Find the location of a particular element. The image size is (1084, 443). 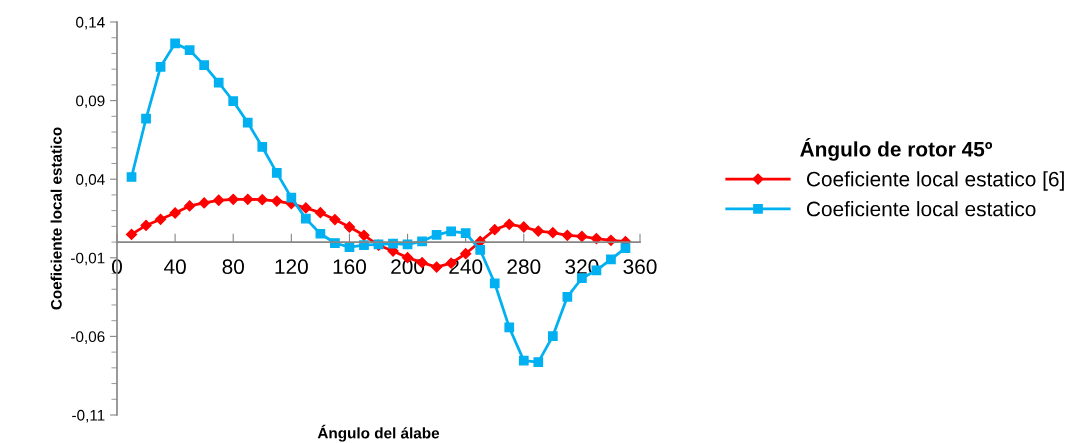

y-tick-label: 0,09 is located at coordinates (90, 102).